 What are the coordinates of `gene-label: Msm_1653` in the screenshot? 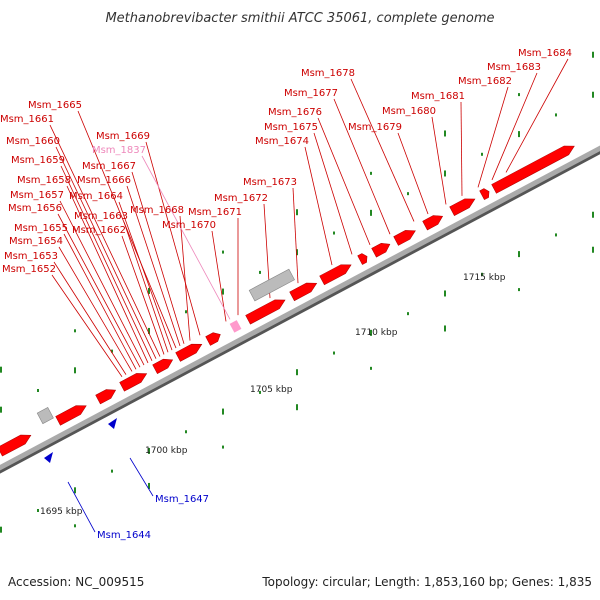 It's located at (31, 256).